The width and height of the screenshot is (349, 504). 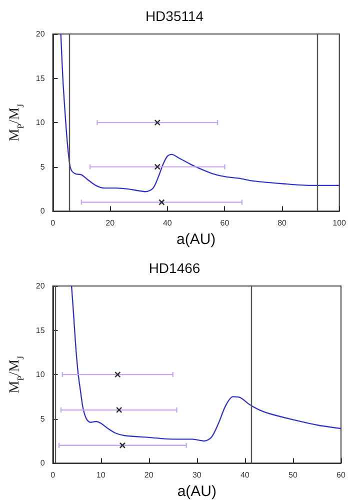 What do you see at coordinates (101, 475) in the screenshot?
I see `x-tick-label: 10` at bounding box center [101, 475].